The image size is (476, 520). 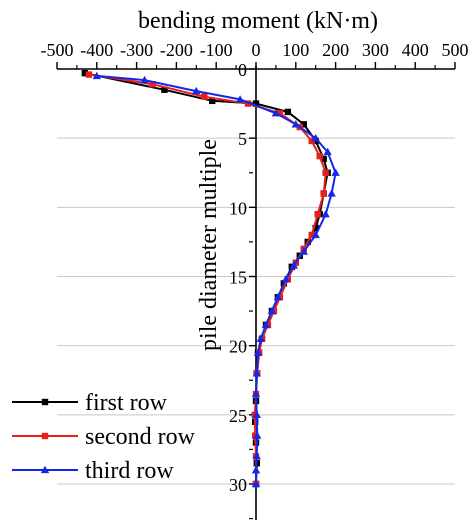 I want to click on x-tick-label: 0, so click(x=256, y=50).